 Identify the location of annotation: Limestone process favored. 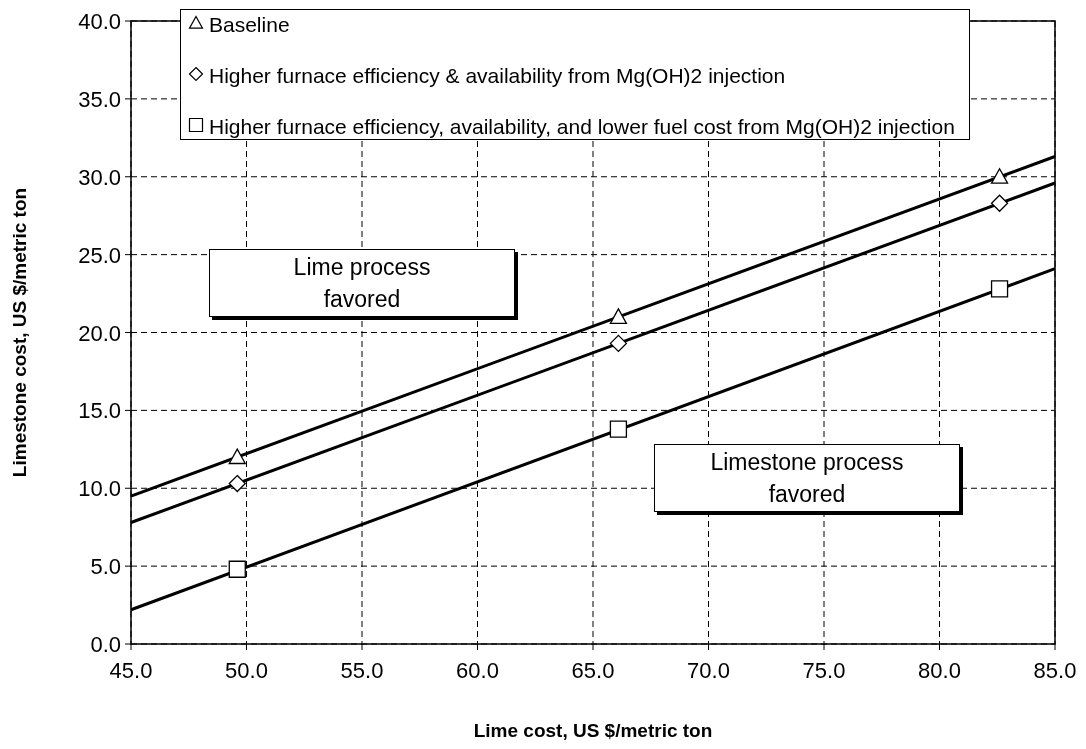
(807, 478).